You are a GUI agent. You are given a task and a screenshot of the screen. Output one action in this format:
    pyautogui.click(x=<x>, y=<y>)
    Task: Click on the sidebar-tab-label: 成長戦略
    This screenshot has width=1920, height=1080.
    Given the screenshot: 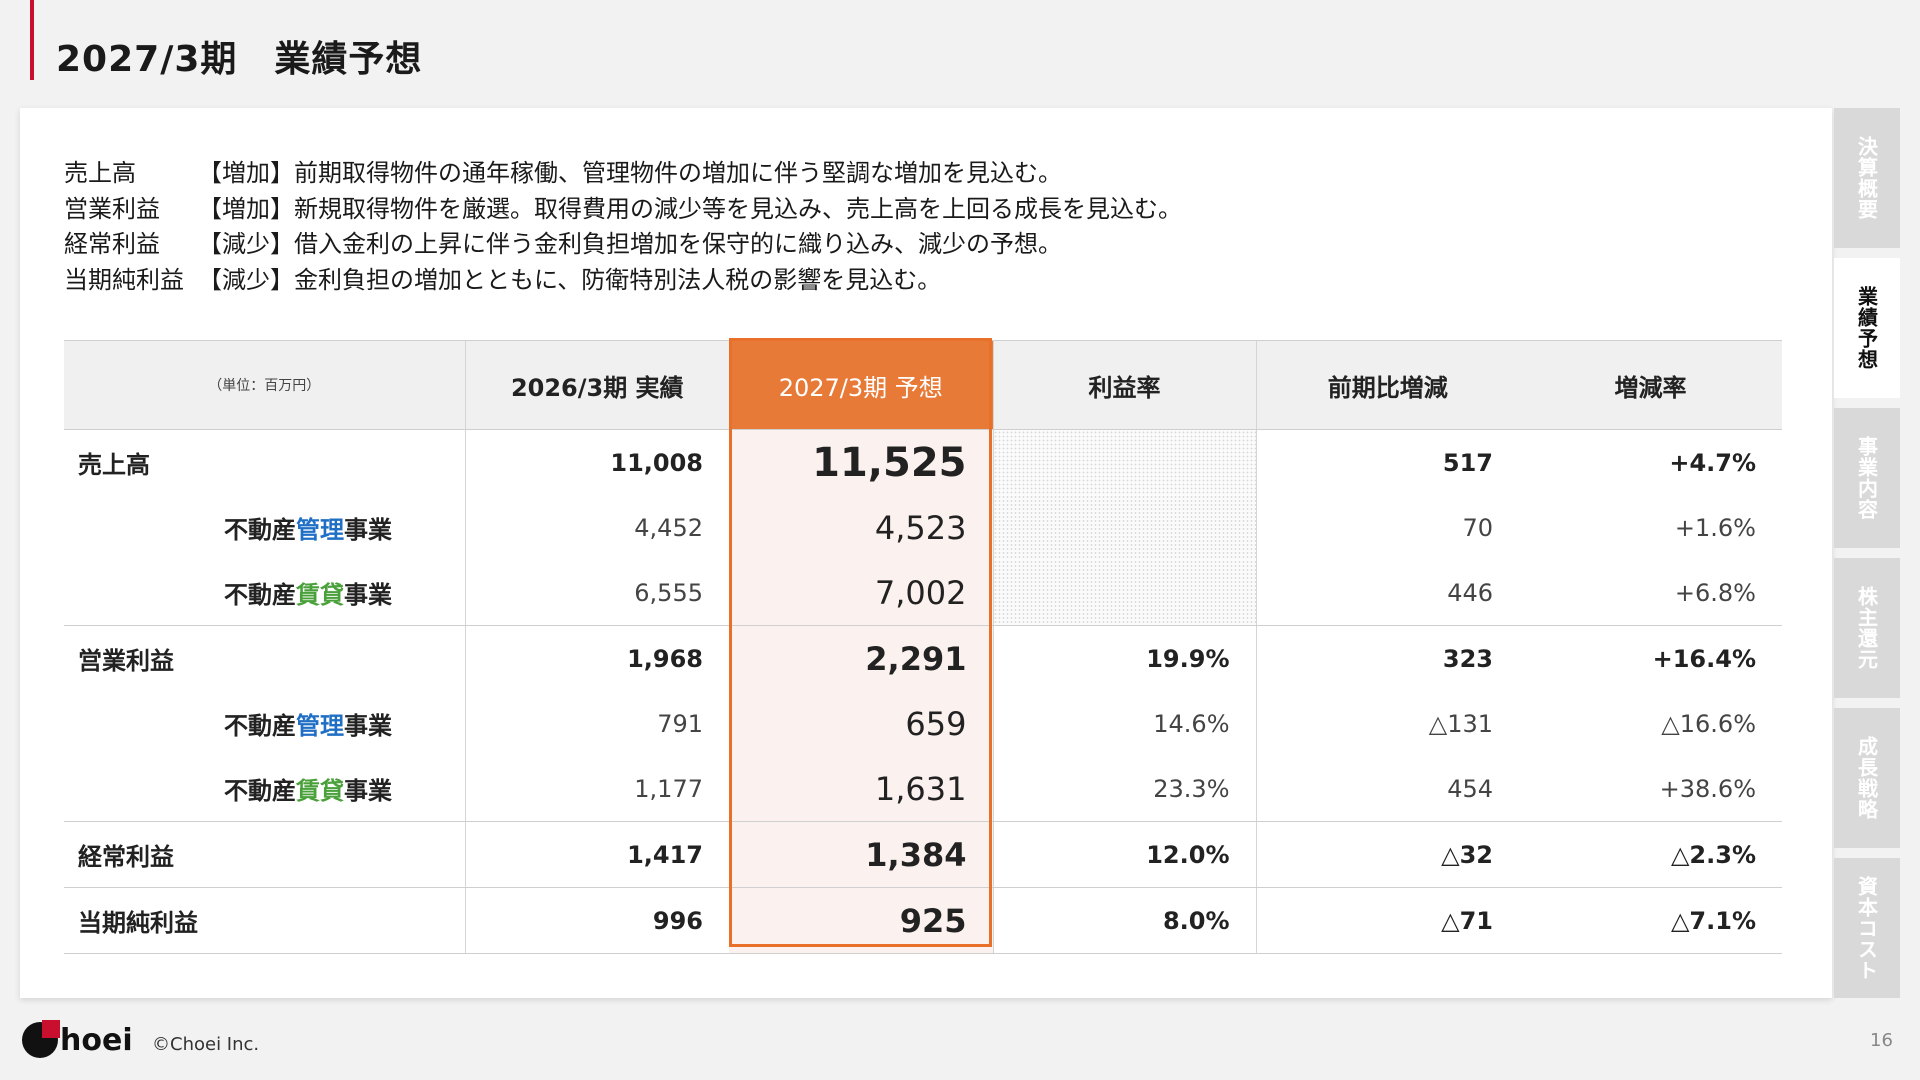 What is the action you would take?
    pyautogui.click(x=1866, y=778)
    